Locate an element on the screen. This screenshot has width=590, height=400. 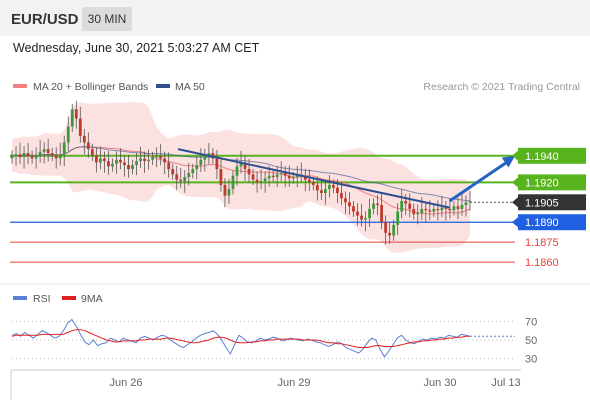
level-box-1.1920 is located at coordinates (552, 182).